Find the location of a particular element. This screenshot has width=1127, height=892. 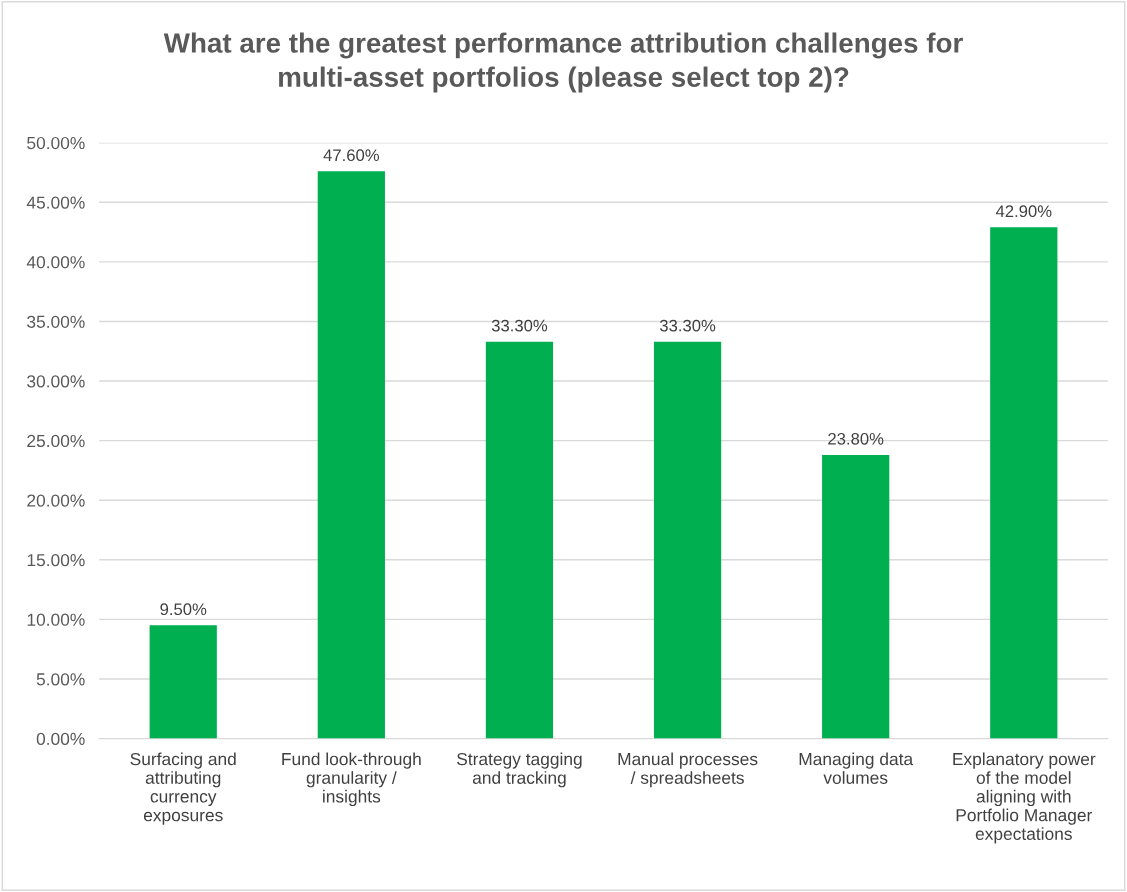

x-tick-label: Managing data volumes is located at coordinates (856, 768).